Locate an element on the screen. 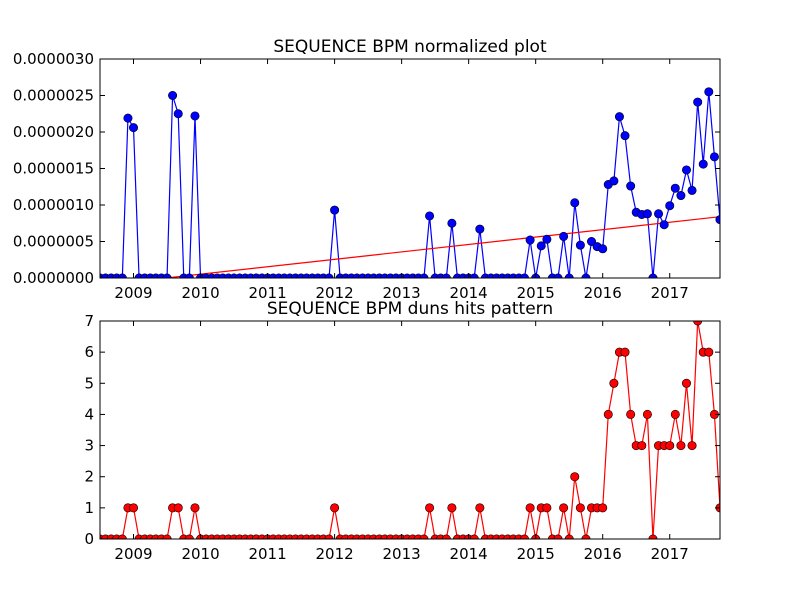  y-tick-label: 0.0000020 is located at coordinates (53, 132).